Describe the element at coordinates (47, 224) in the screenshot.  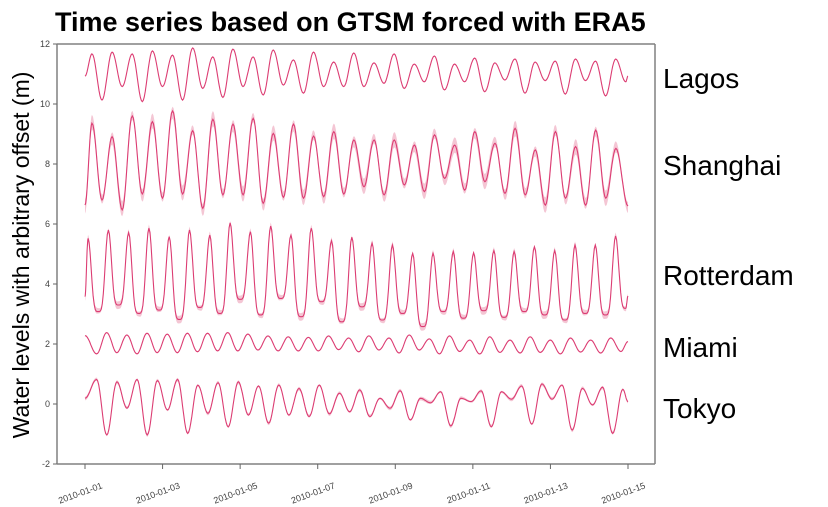
I see `y-tick-label: 6` at that location.